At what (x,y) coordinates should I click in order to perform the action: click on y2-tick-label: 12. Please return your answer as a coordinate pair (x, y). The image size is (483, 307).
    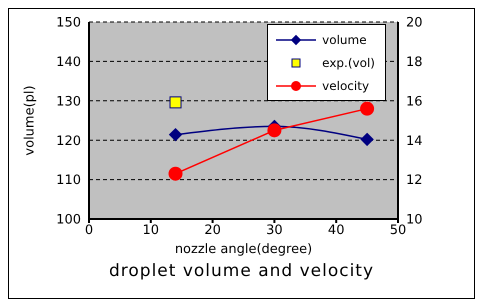
    Looking at the image, I should click on (414, 180).